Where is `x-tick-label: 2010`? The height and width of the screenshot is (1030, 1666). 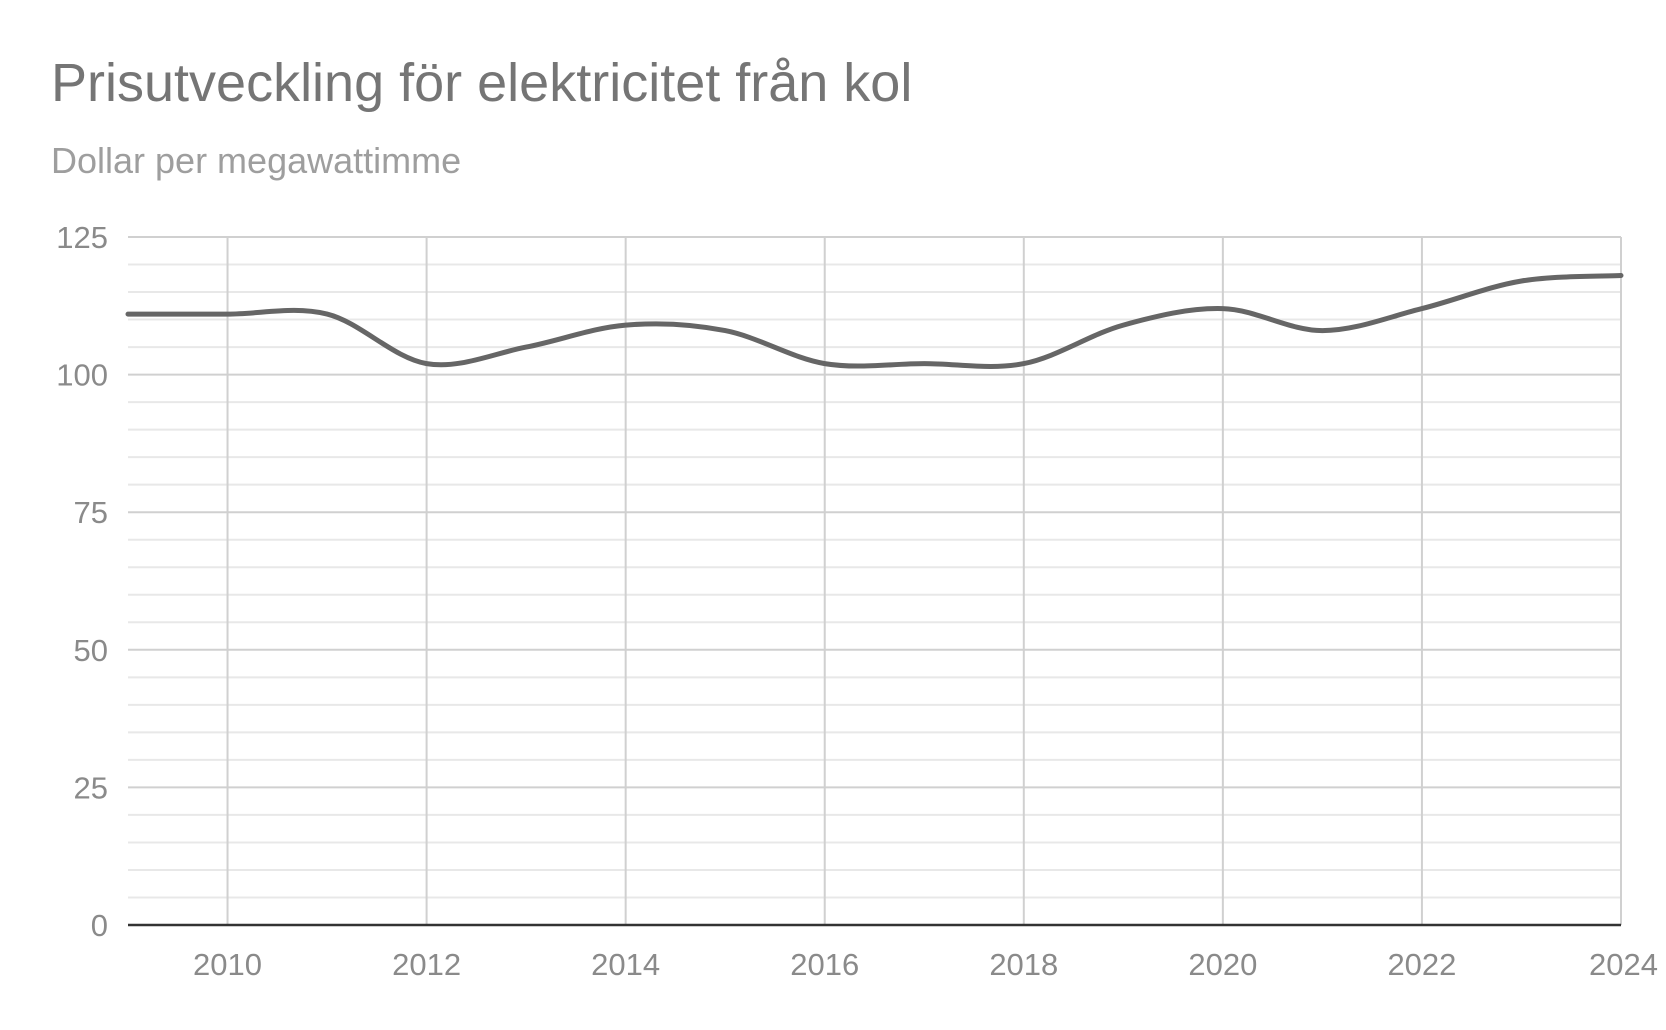
x-tick-label: 2010 is located at coordinates (227, 964).